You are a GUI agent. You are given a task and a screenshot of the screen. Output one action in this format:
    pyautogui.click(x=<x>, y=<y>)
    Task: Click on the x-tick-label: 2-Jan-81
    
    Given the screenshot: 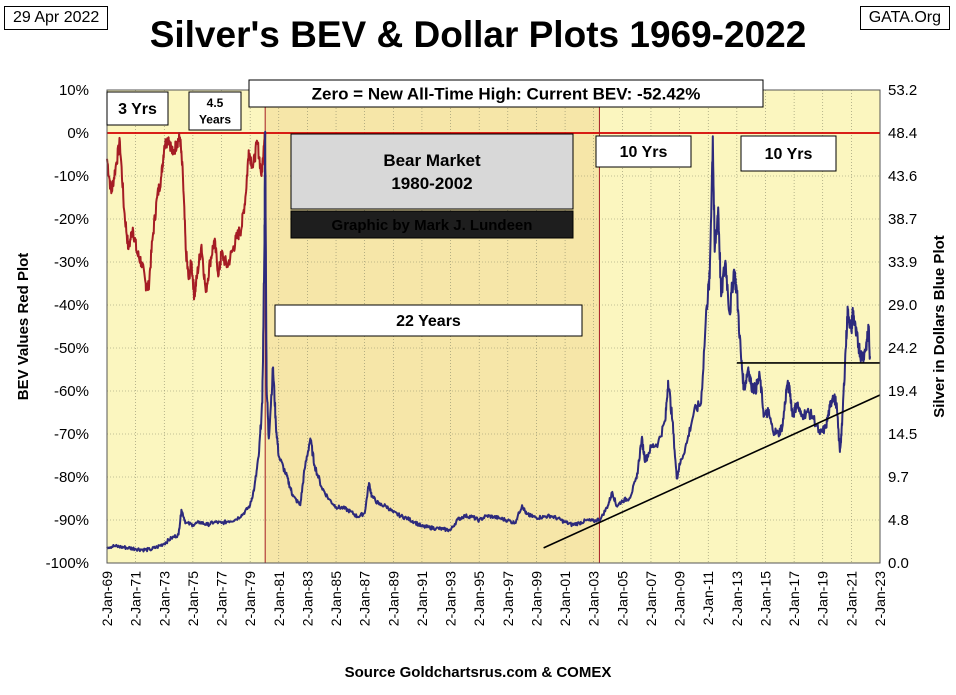 What is the action you would take?
    pyautogui.click(x=279, y=598)
    